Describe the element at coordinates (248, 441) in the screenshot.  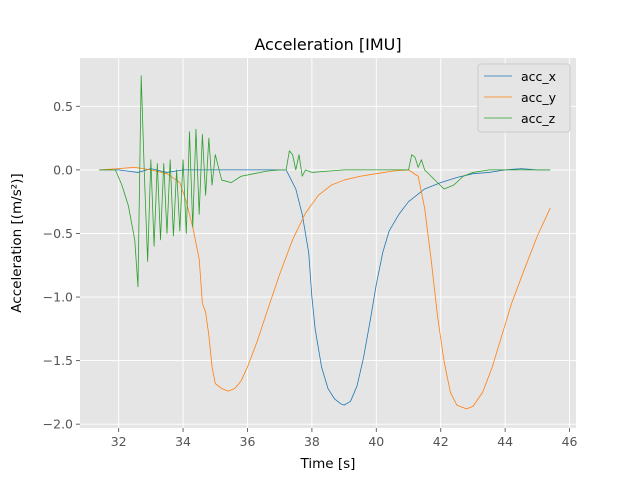
I see `x-tick-label: 36` at that location.